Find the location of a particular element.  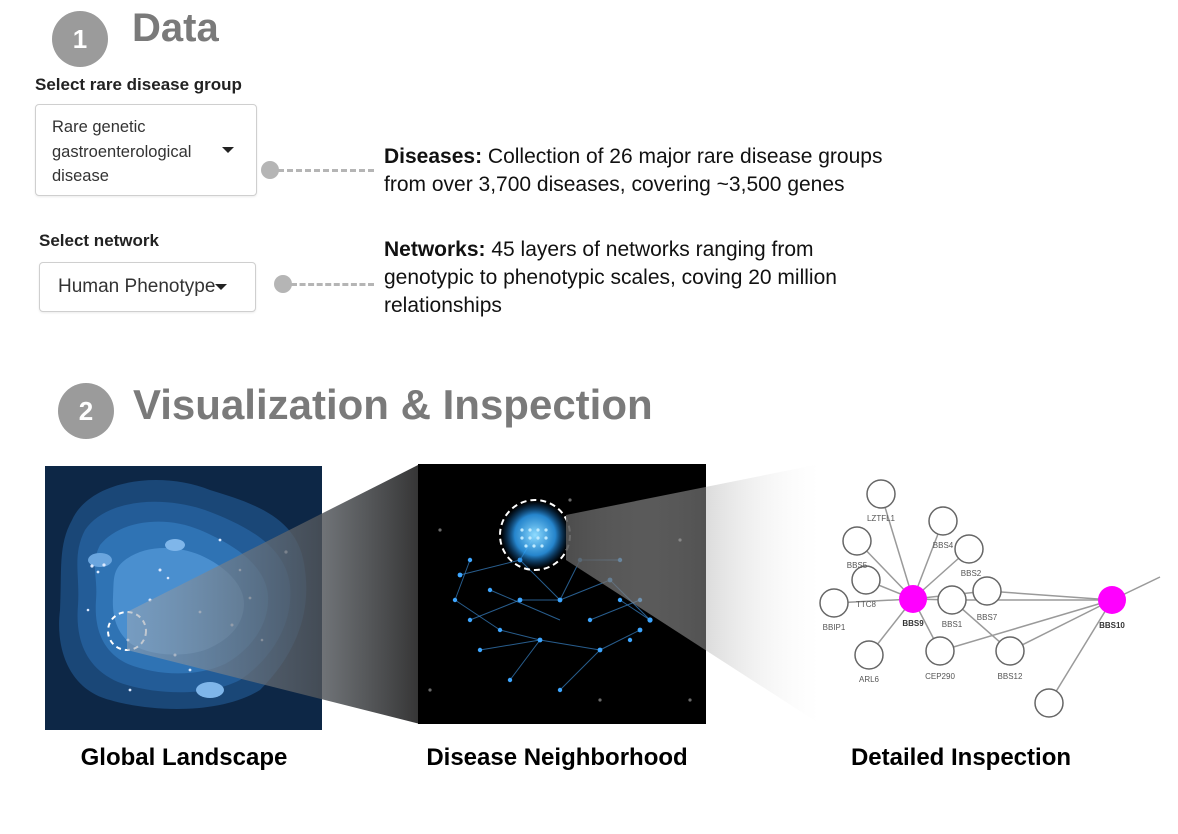

step-2-number: 2 is located at coordinates (86, 410).